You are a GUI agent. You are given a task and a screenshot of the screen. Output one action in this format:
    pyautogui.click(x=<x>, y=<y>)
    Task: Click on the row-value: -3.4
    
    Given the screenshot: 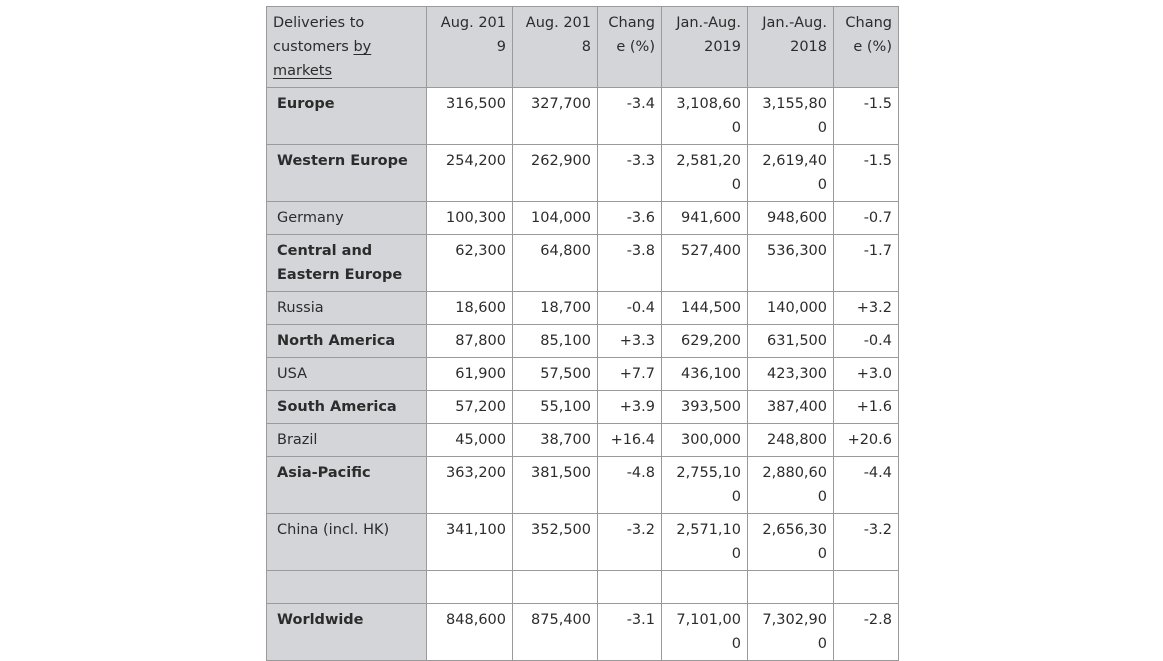 What is the action you would take?
    pyautogui.click(x=629, y=116)
    